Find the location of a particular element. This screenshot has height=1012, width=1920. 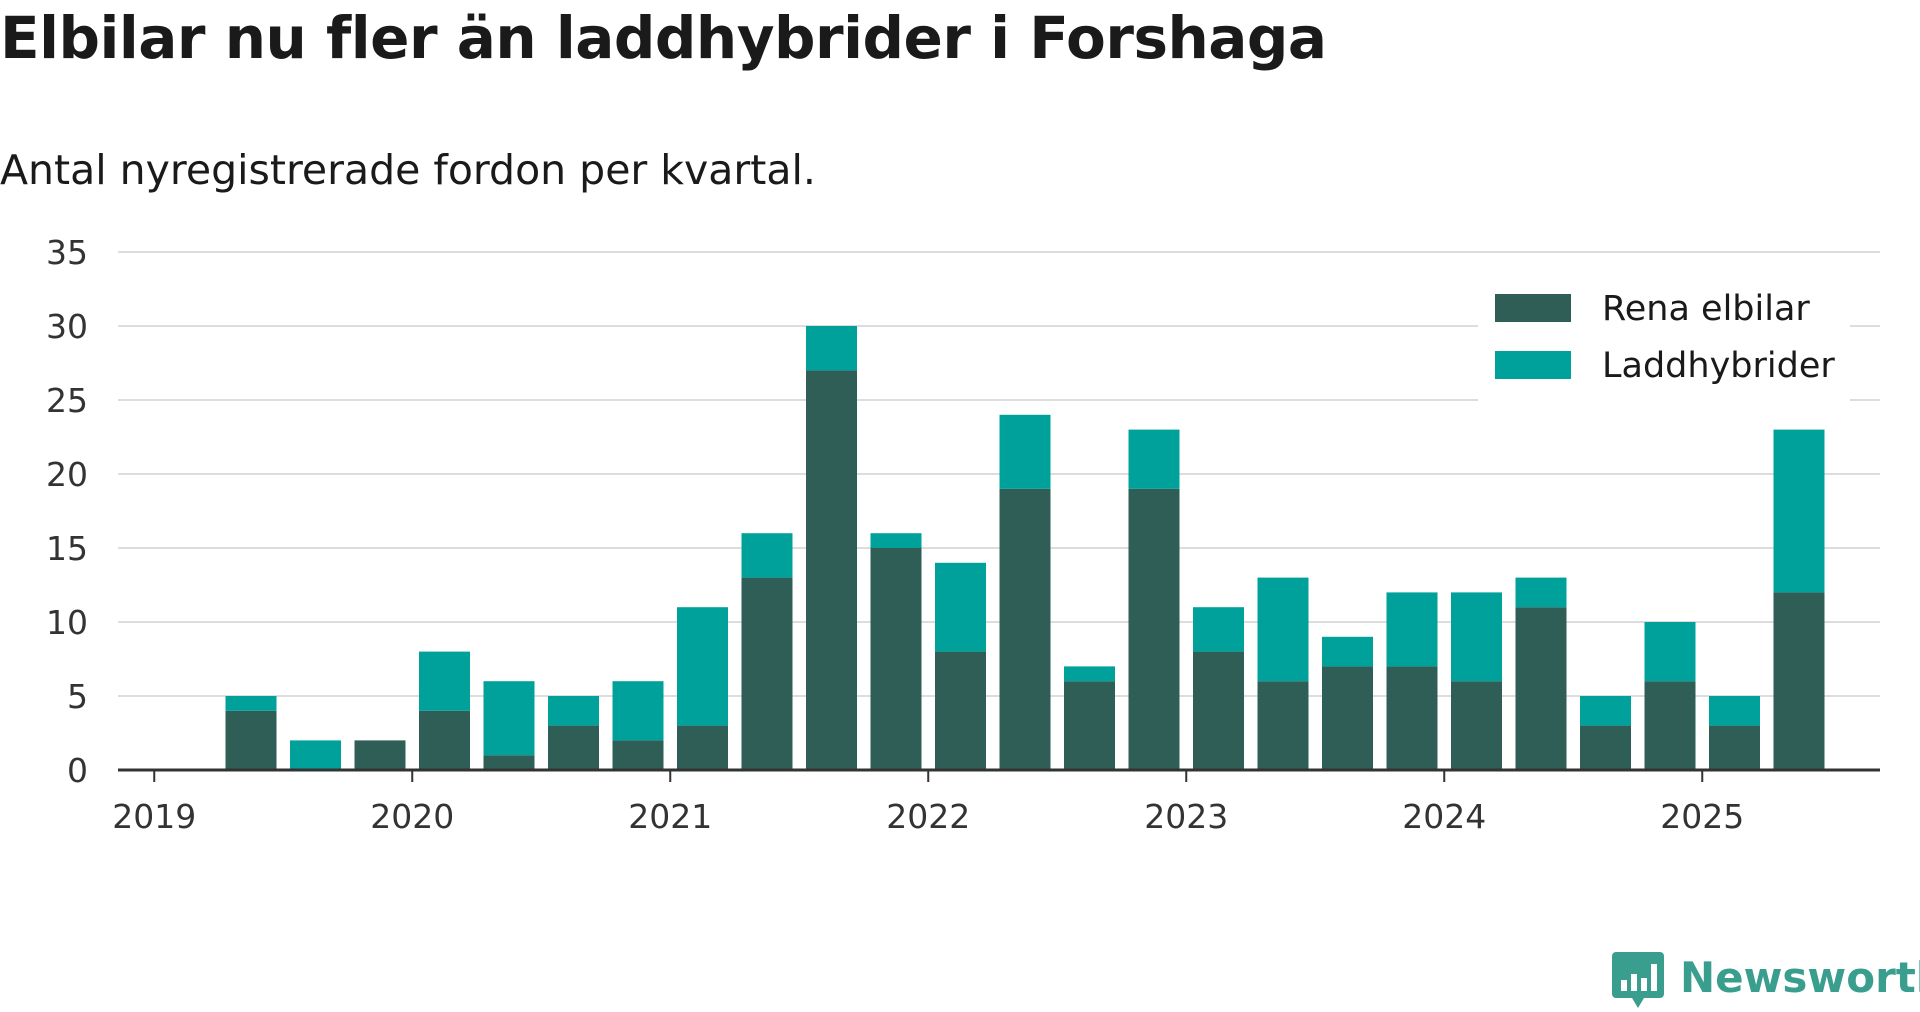

y-tick-label: 10 is located at coordinates (67, 622).